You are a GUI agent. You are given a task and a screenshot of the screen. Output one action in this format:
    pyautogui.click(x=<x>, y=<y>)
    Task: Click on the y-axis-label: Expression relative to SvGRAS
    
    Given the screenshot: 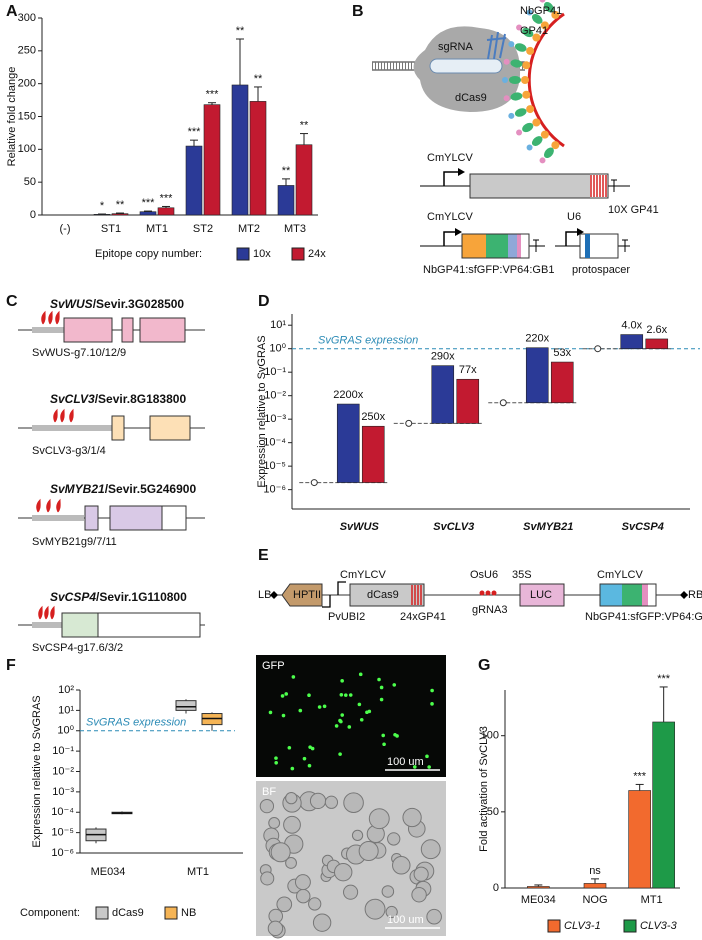 What is the action you would take?
    pyautogui.click(x=262, y=411)
    